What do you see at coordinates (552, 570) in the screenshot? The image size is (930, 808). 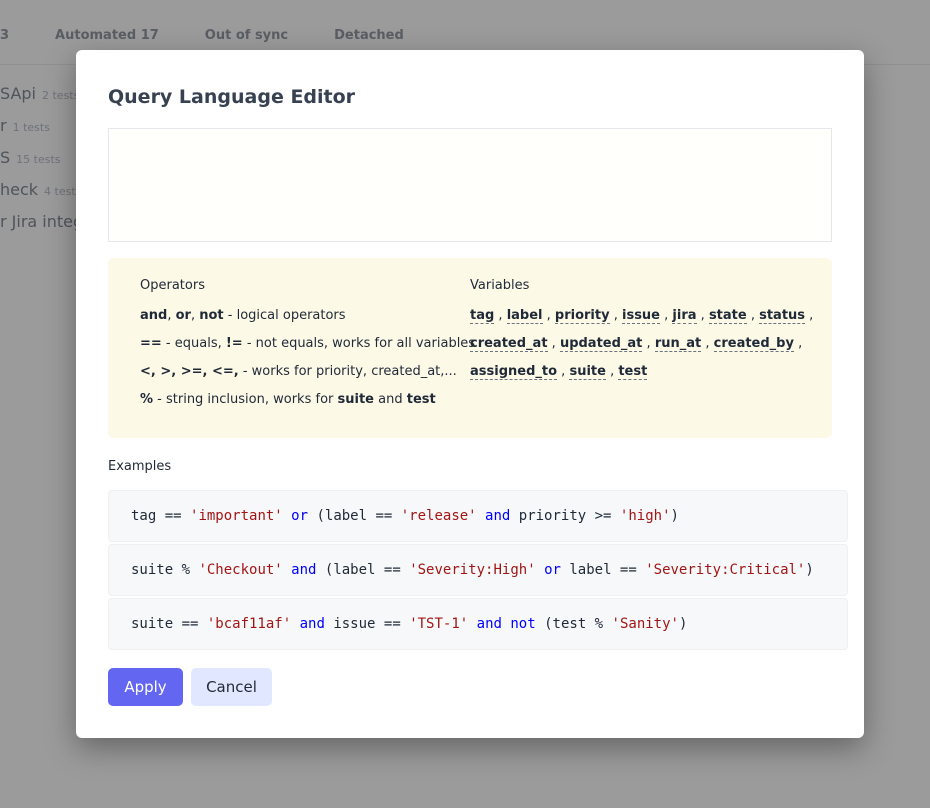 I see `code-token: or` at bounding box center [552, 570].